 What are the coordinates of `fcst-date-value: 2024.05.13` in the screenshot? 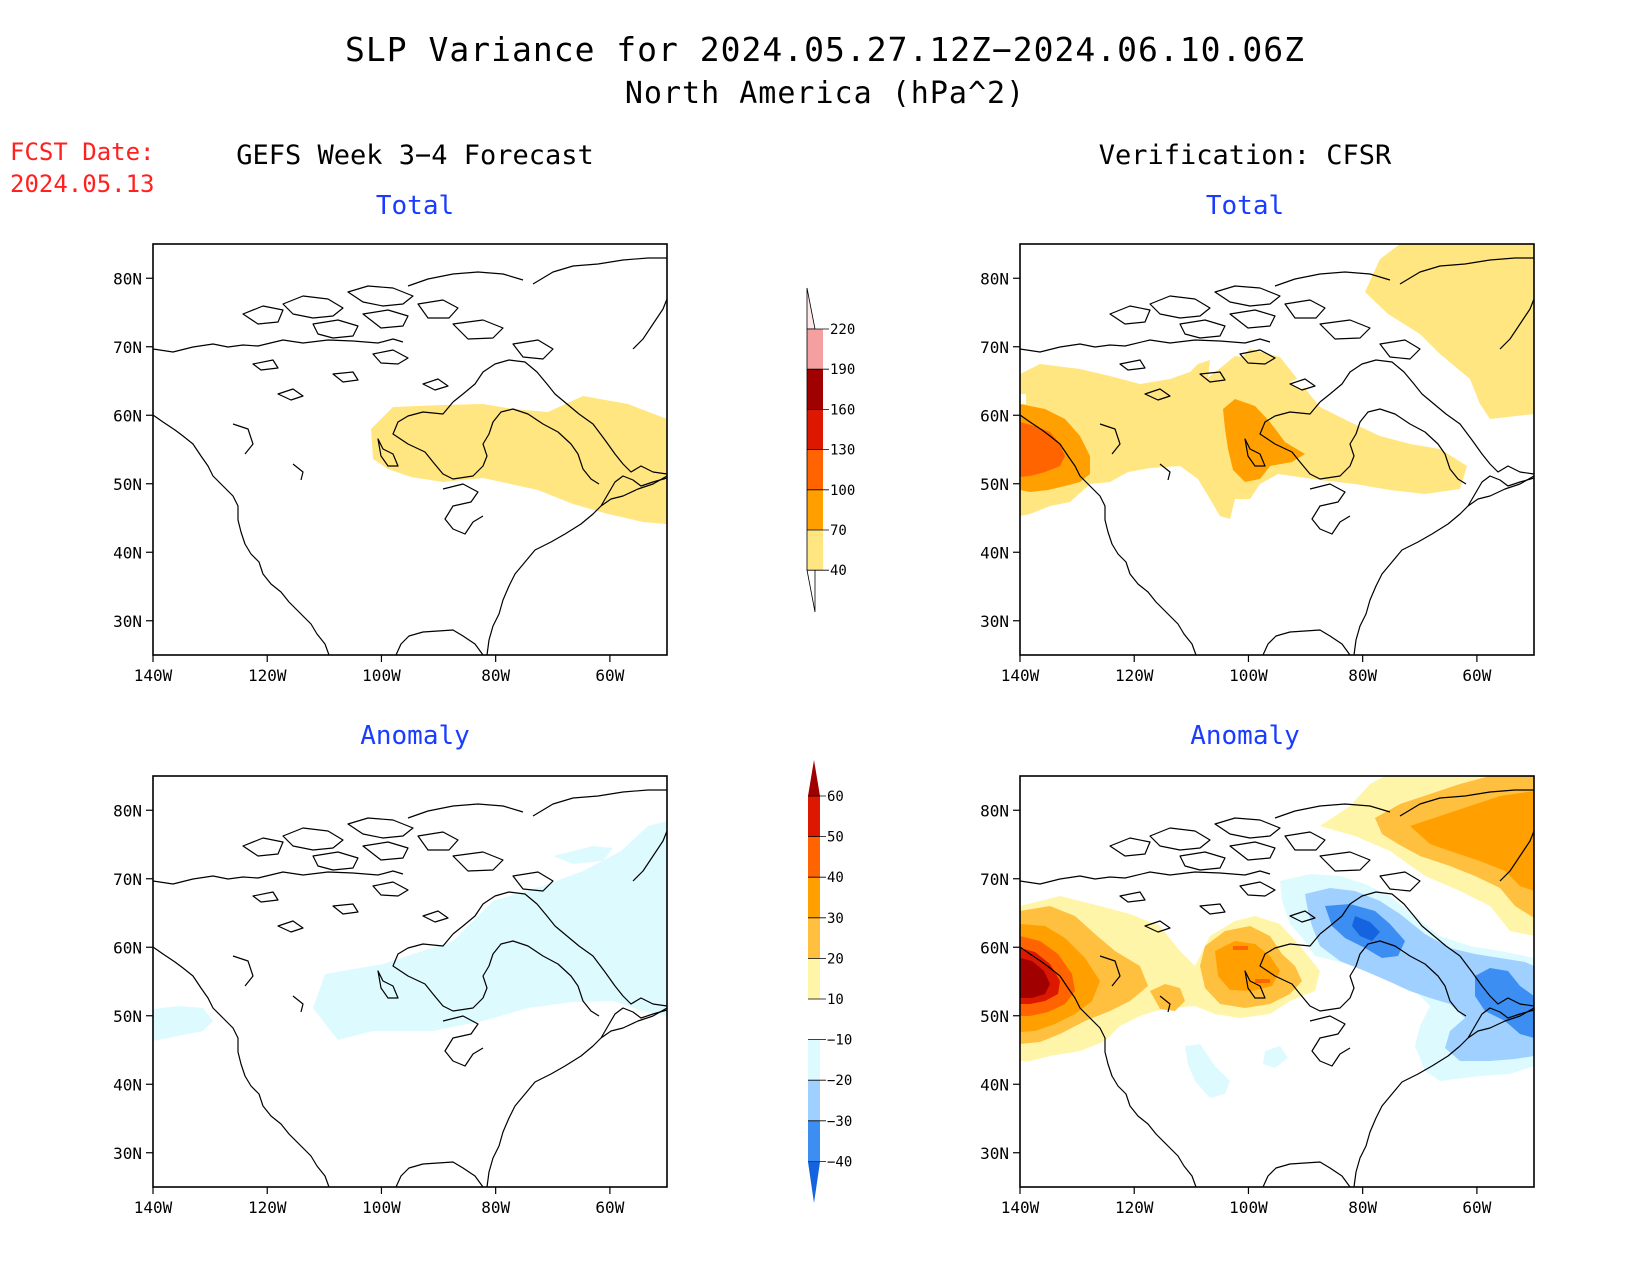 It's located at (82, 184).